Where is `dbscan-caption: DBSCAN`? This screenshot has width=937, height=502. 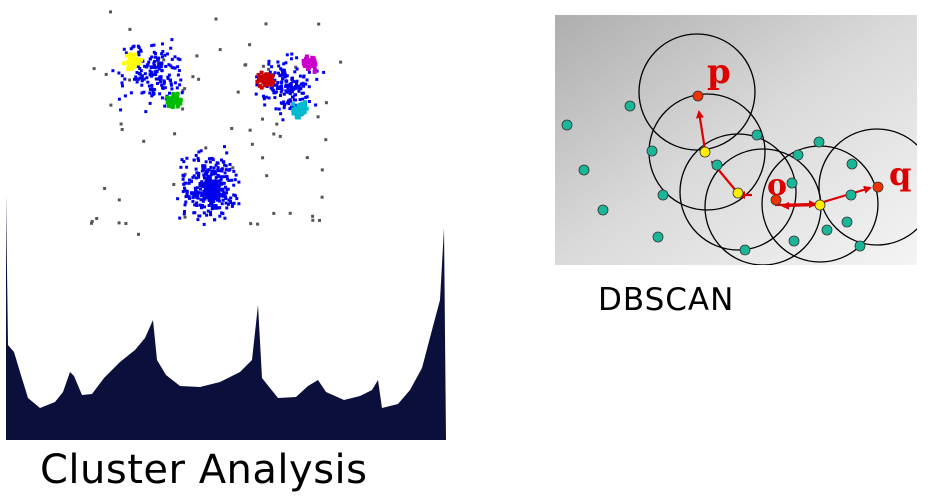
dbscan-caption: DBSCAN is located at coordinates (666, 300).